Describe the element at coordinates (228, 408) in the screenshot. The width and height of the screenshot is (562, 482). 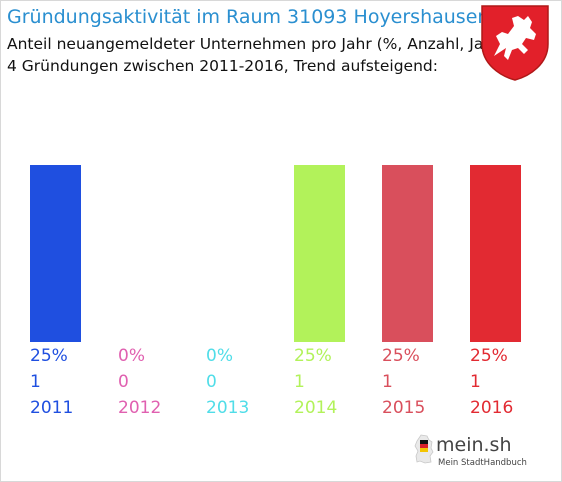
I see `year-label-2013: 2013` at that location.